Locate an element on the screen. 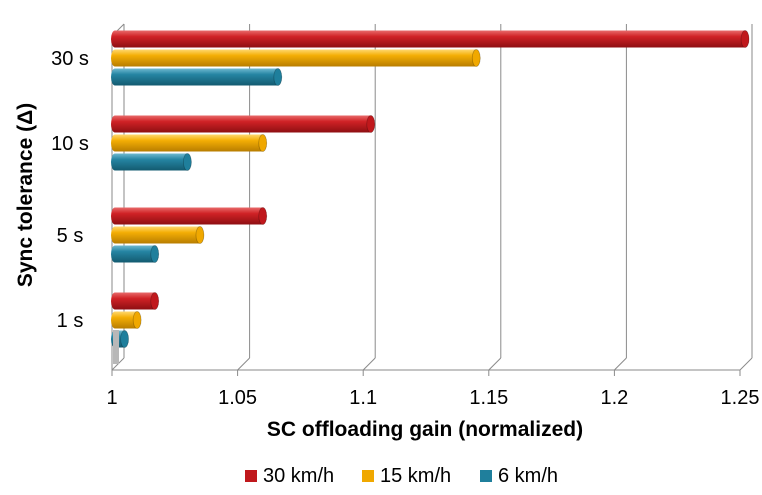 The width and height of the screenshot is (762, 495). x-tick-label: 1.05 is located at coordinates (237, 398).